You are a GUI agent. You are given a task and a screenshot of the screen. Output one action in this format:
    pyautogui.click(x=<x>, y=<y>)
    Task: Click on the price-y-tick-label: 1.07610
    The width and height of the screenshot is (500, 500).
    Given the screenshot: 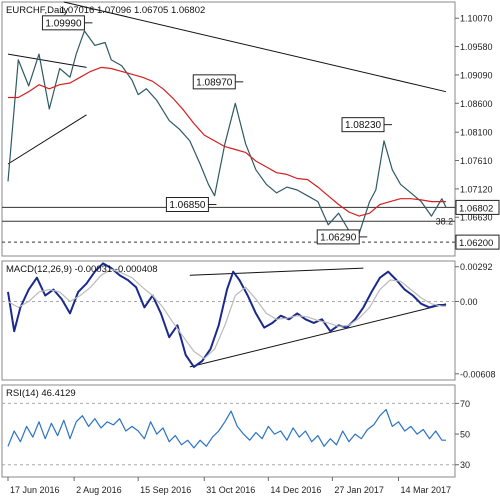 What is the action you would take?
    pyautogui.click(x=476, y=161)
    